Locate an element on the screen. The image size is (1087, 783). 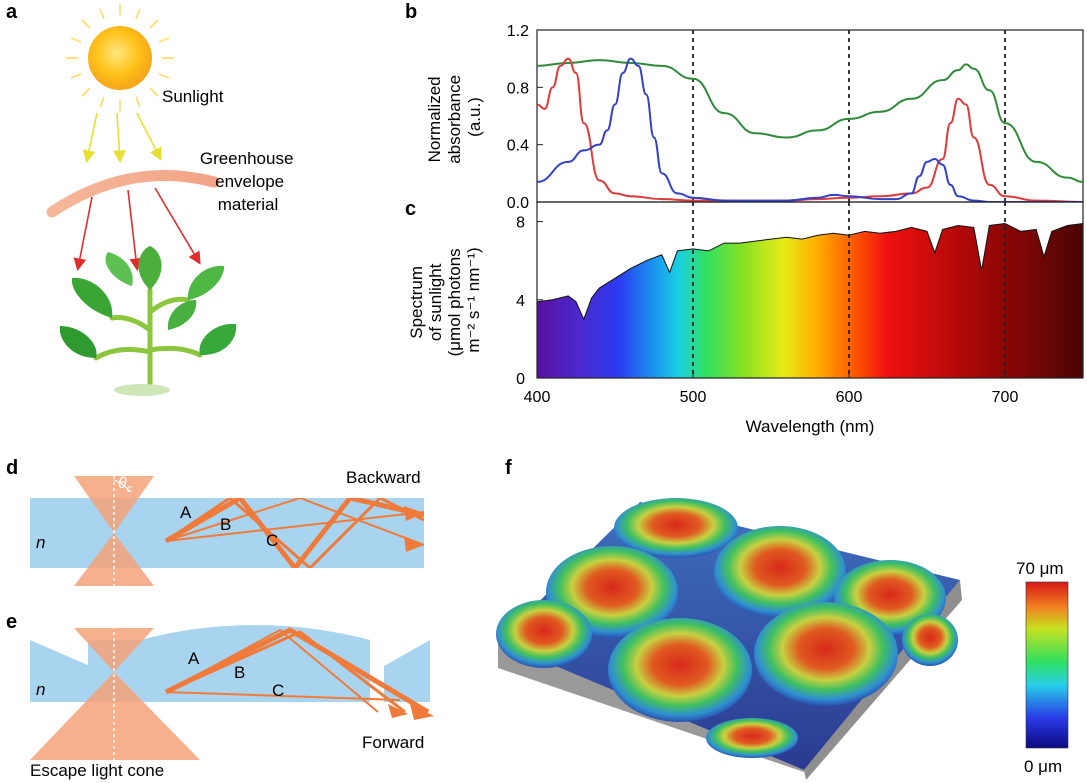
envelope-label: Greenhouse envelope material is located at coordinates (249, 181).